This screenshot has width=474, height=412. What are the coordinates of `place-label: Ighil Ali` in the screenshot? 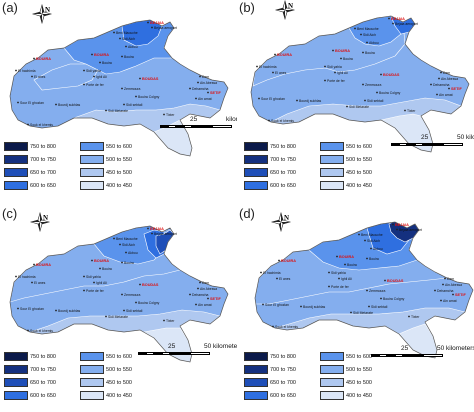 It's located at (346, 279).